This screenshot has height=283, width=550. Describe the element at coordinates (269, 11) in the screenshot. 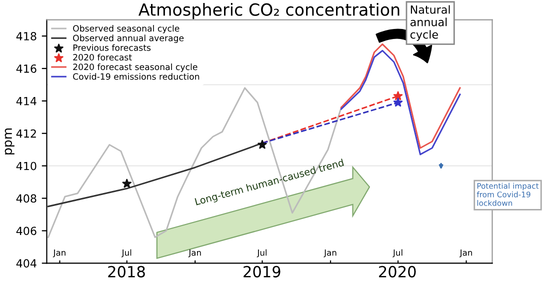

I see `chart-title: Atmospheric CO₂ concentration` at that location.